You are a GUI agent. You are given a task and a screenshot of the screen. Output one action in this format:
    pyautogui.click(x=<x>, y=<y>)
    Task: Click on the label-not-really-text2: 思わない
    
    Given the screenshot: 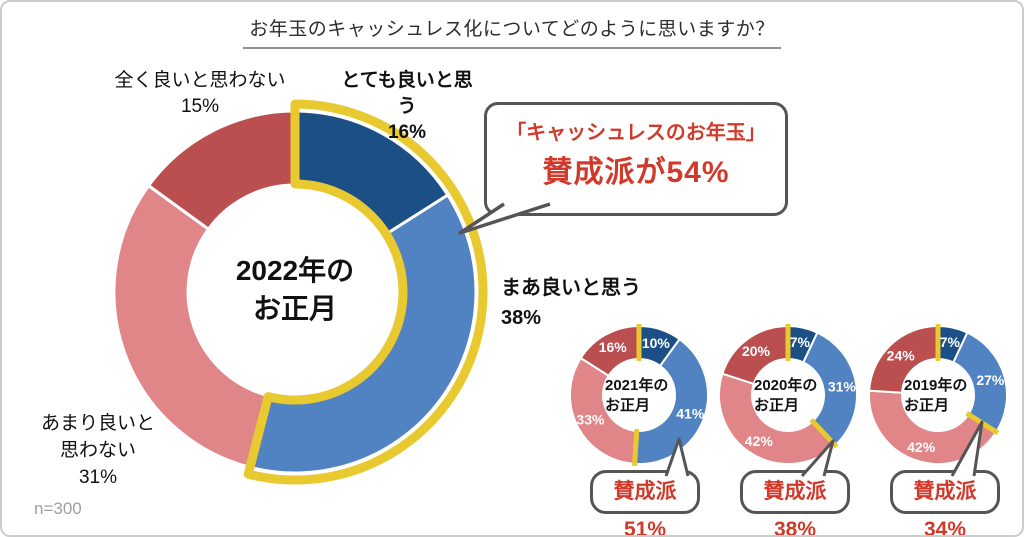 What is the action you would take?
    pyautogui.click(x=97, y=450)
    